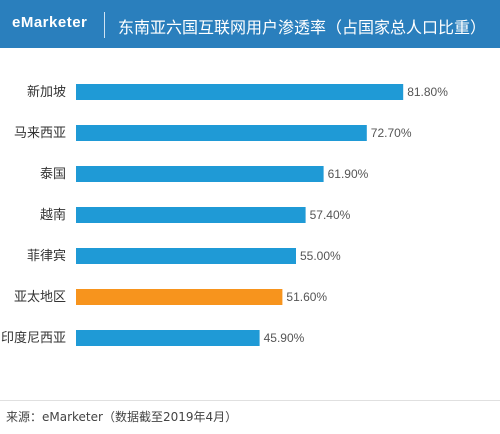 This screenshot has height=434, width=500. Describe the element at coordinates (320, 256) in the screenshot. I see `value-label: 55.00%` at that location.